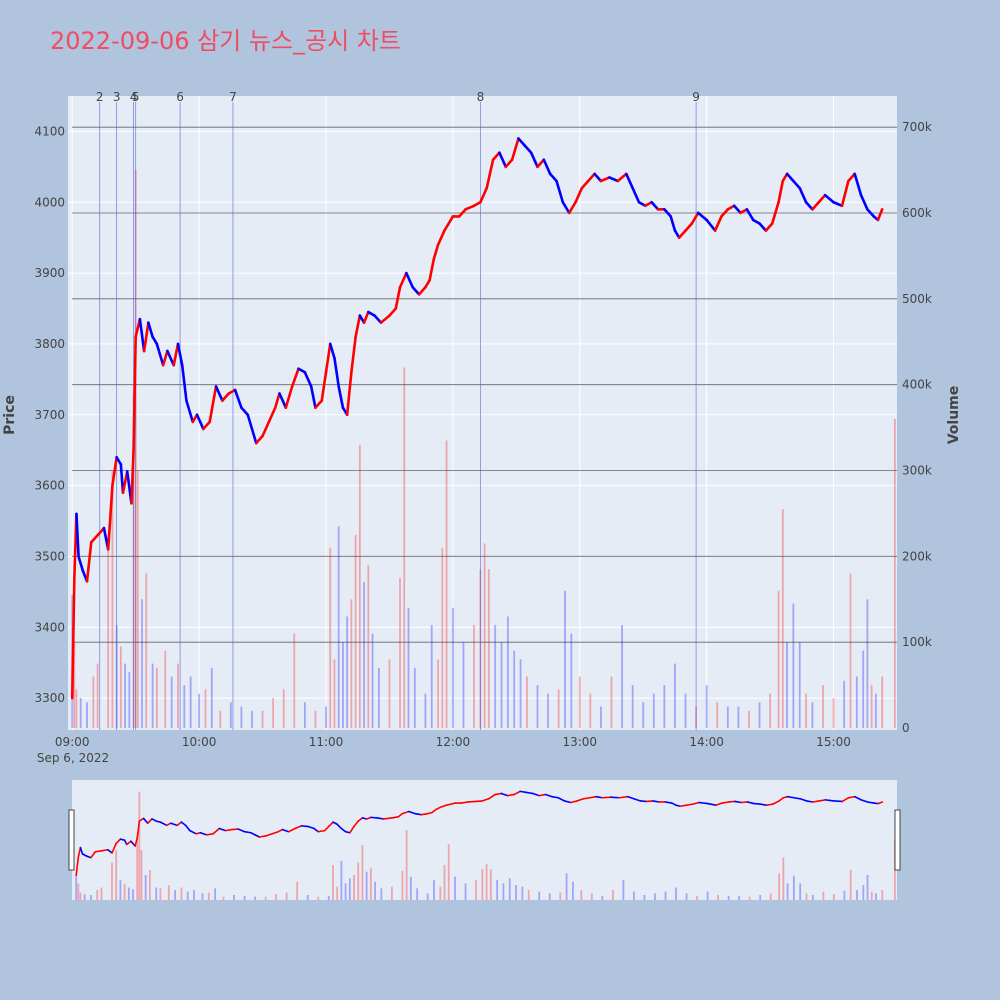 This screenshot has height=1000, width=1000. Describe the element at coordinates (117, 97) in the screenshot. I see `news-marker-label: 3` at that location.